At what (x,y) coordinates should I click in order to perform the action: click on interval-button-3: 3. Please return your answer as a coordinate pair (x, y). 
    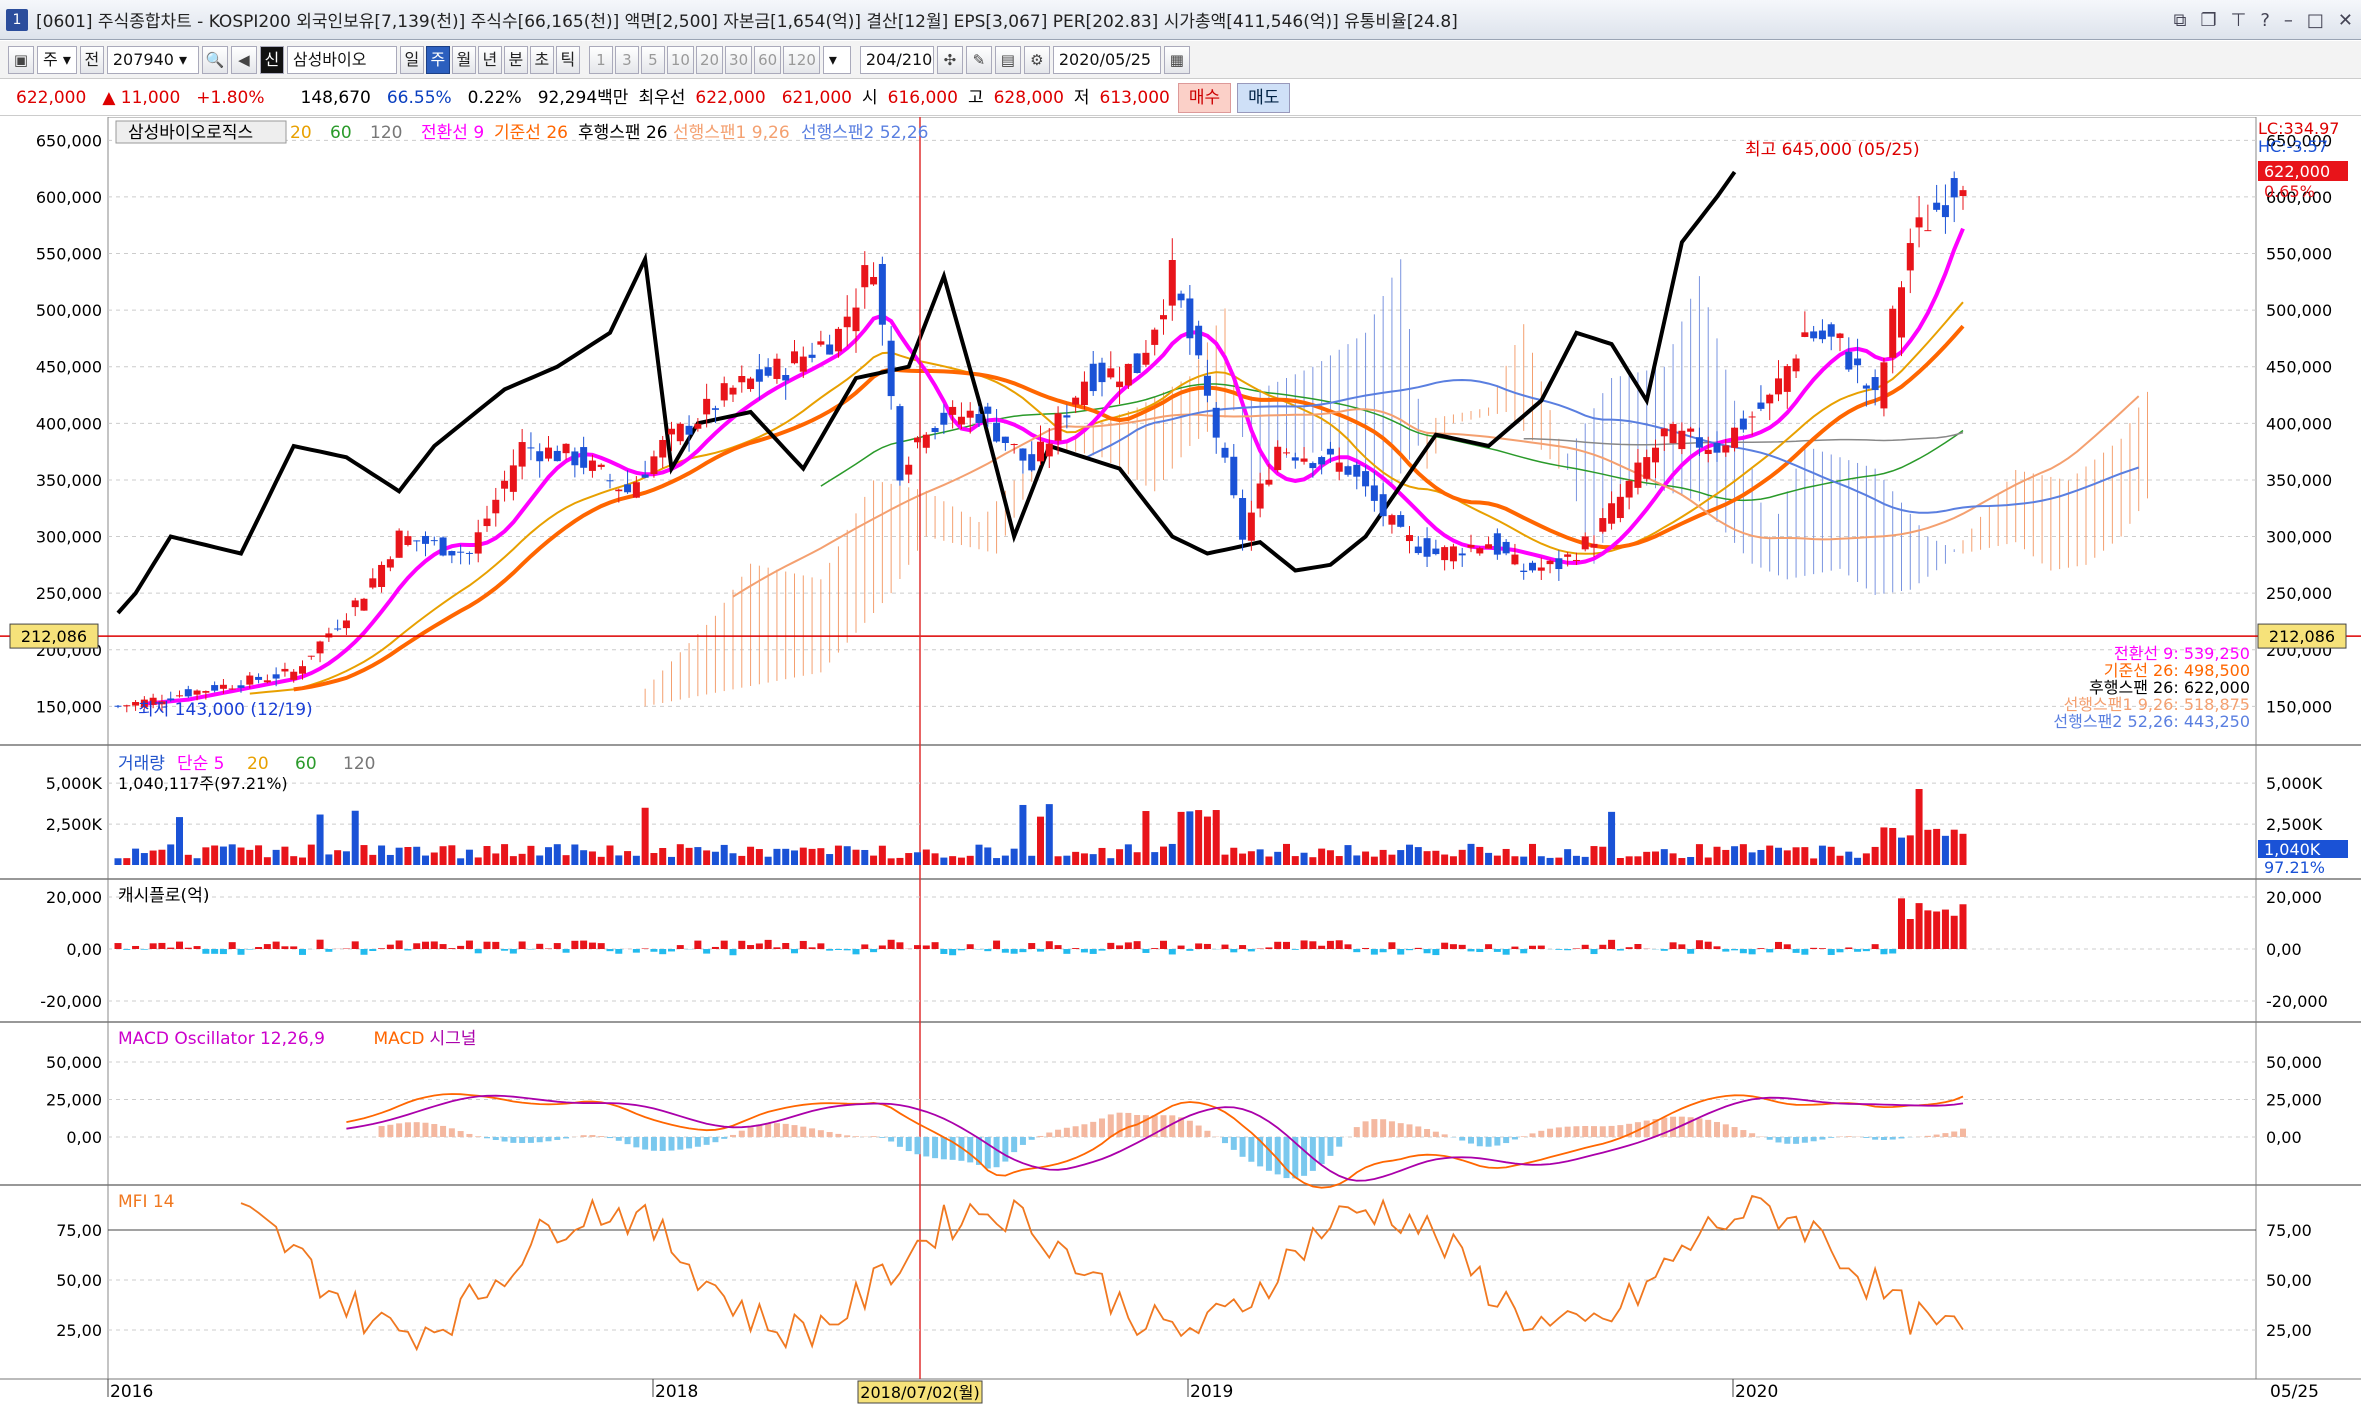
    Looking at the image, I should click on (626, 59).